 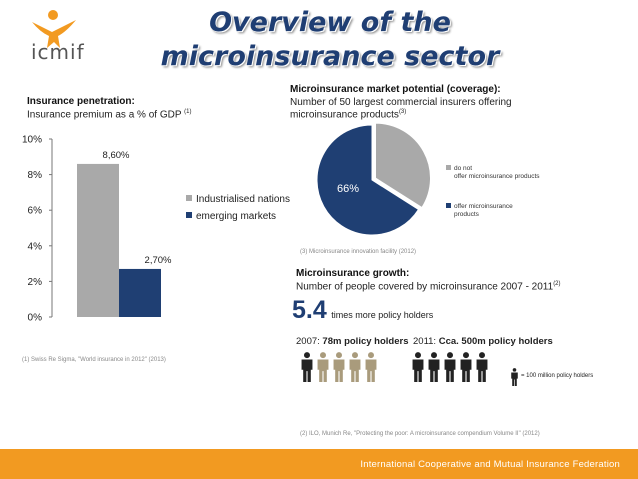 I want to click on growth-title: Microinsurance growth:, so click(x=353, y=273).